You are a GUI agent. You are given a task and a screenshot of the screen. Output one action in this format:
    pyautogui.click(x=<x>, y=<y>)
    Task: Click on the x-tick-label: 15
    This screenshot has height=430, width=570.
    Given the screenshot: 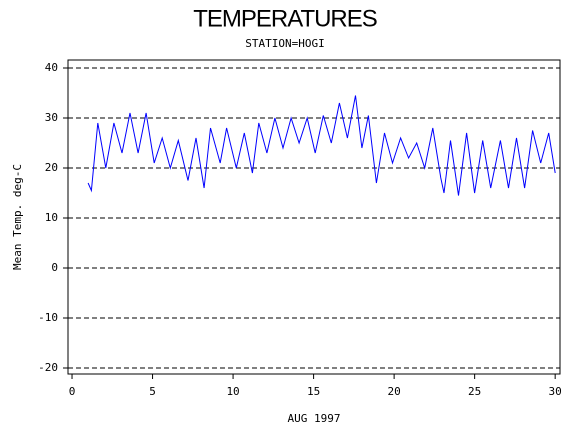 What is the action you would take?
    pyautogui.click(x=313, y=391)
    